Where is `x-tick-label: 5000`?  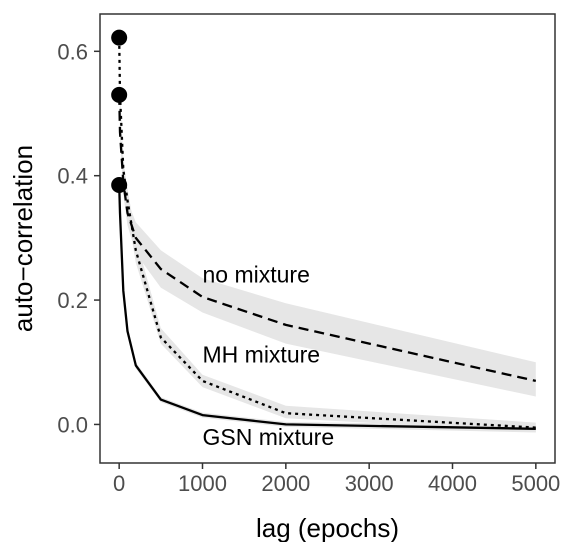
x-tick-label: 5000 is located at coordinates (535, 483).